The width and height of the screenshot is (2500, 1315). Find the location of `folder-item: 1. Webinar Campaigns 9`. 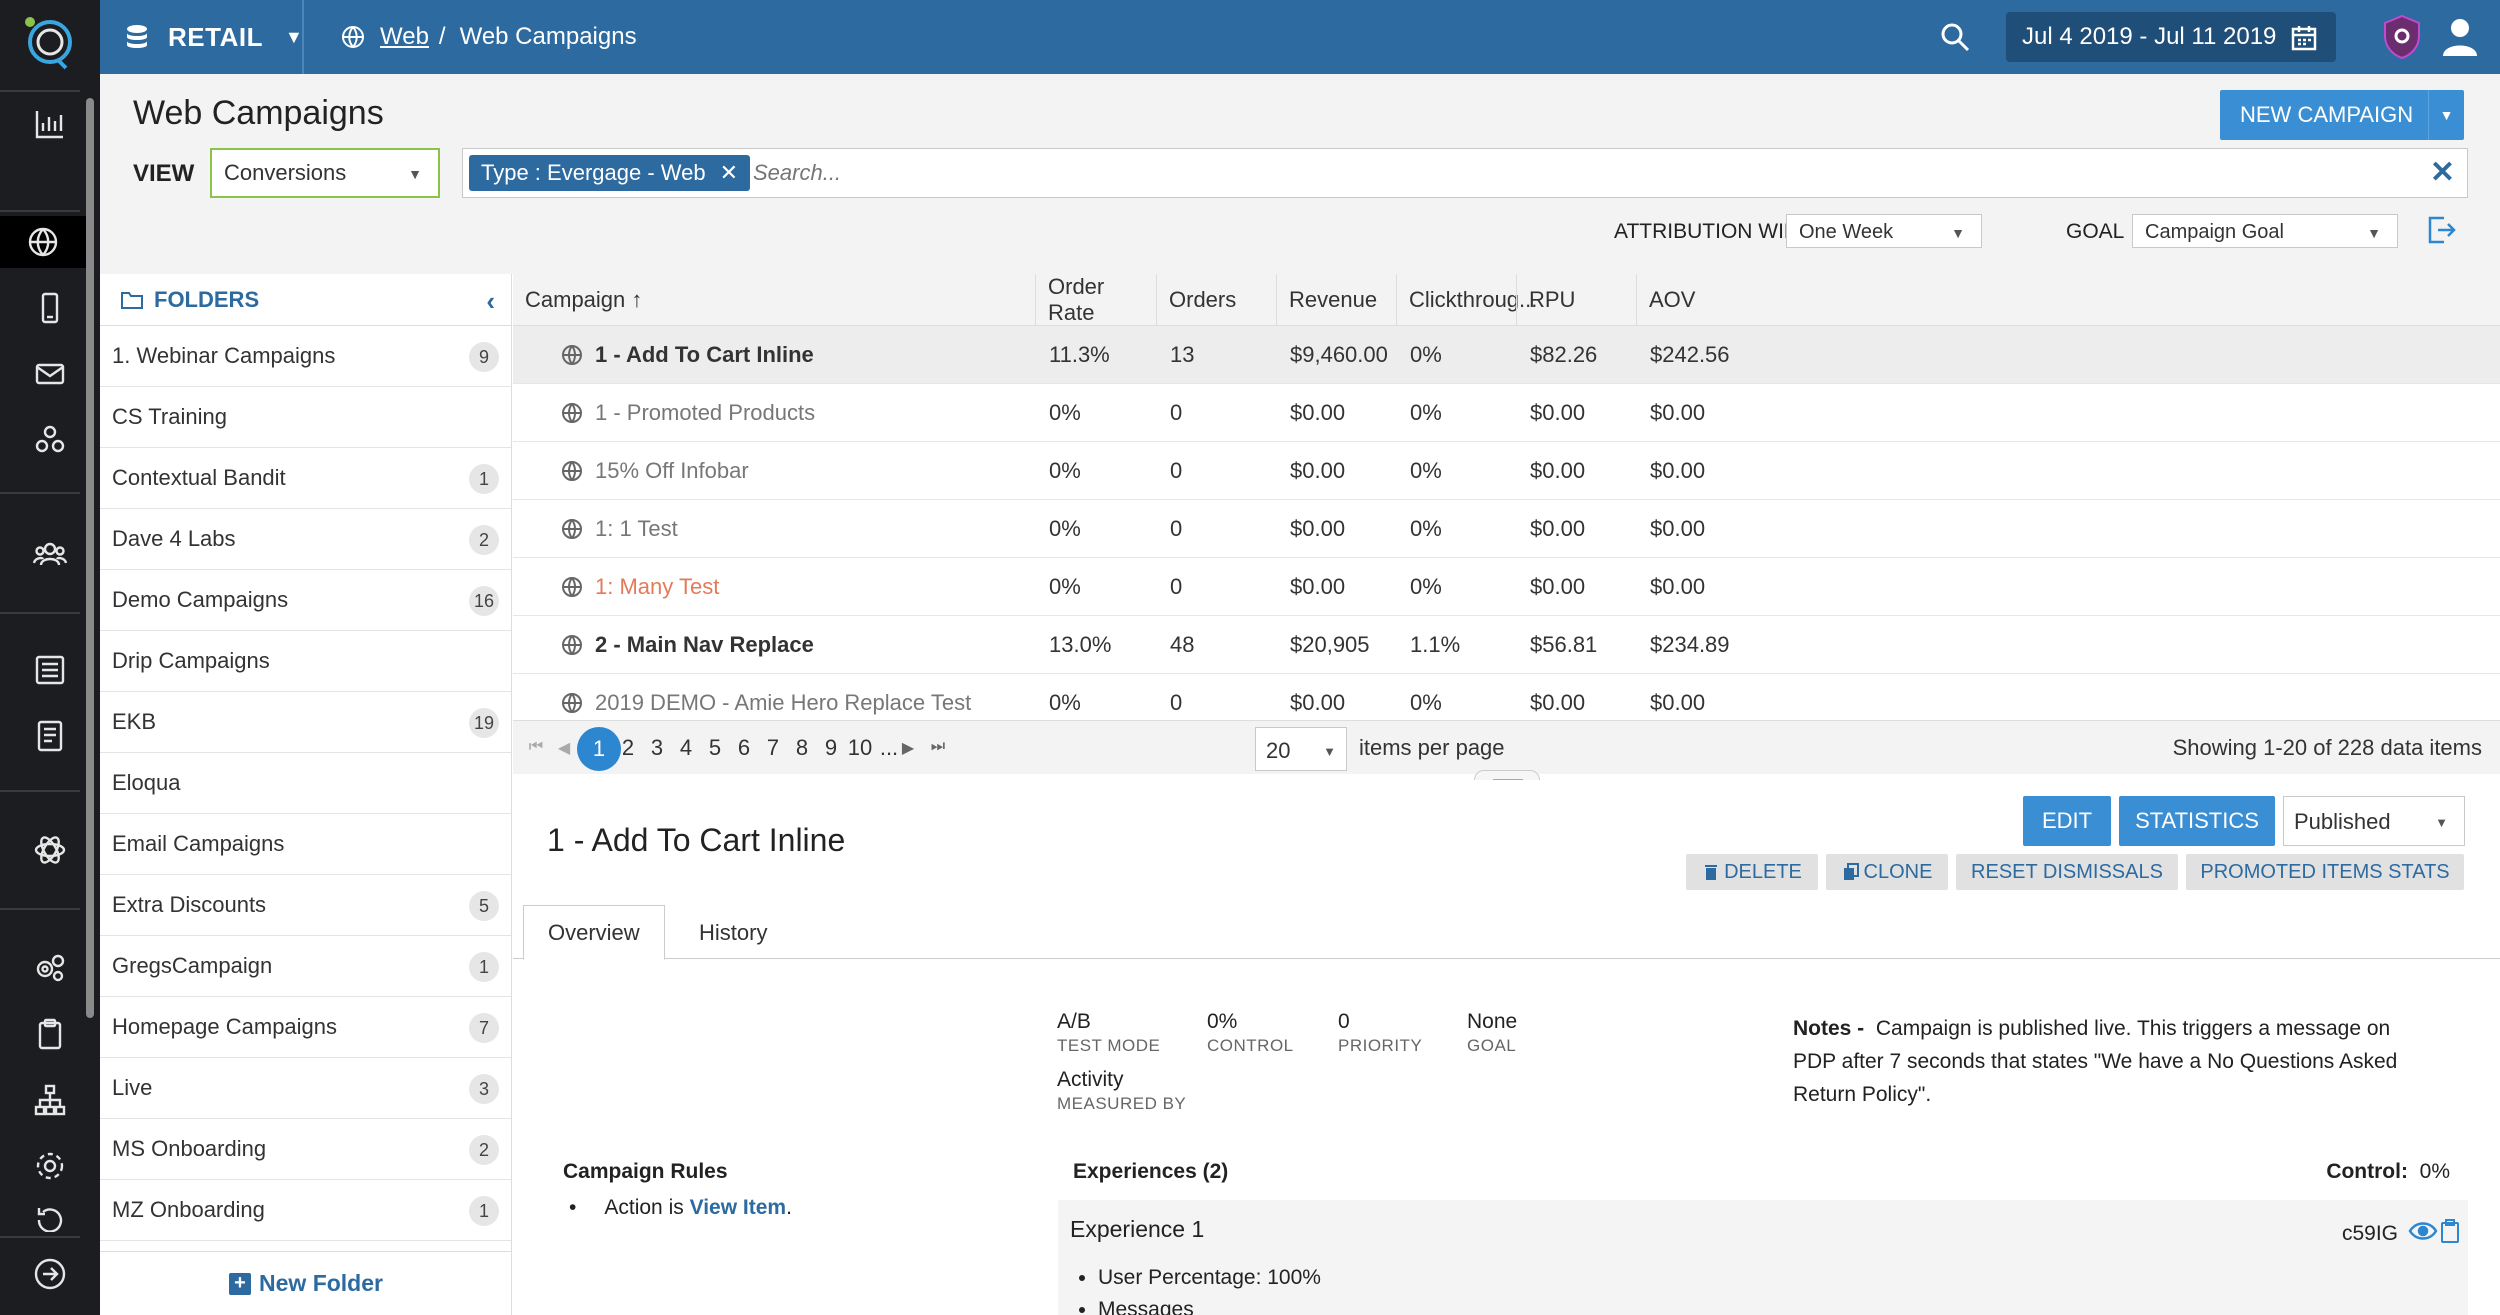

folder-item: 1. Webinar Campaigns 9 is located at coordinates (305, 356).